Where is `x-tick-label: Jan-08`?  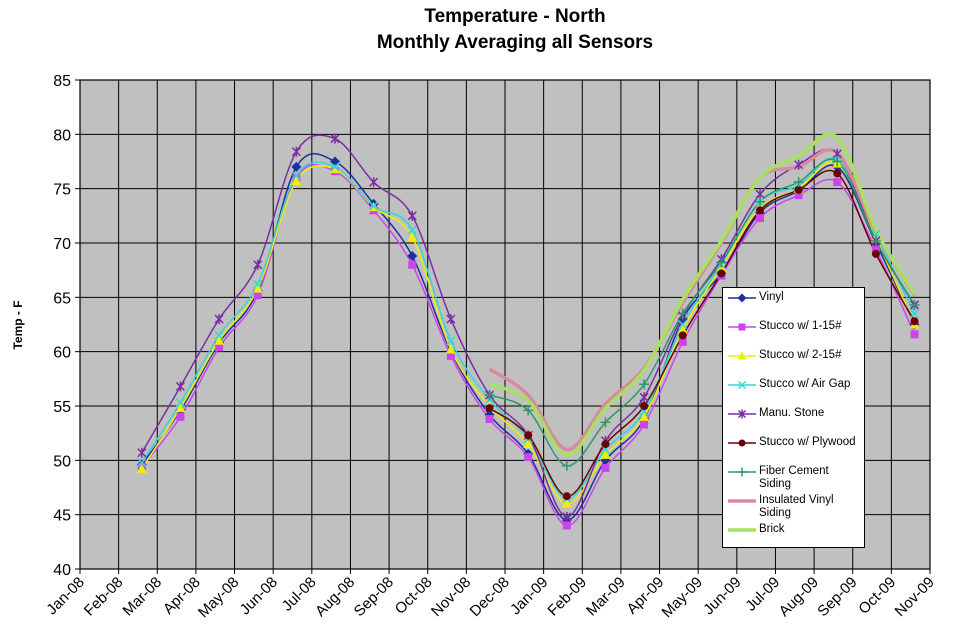
x-tick-label: Jan-08 is located at coordinates (65, 596).